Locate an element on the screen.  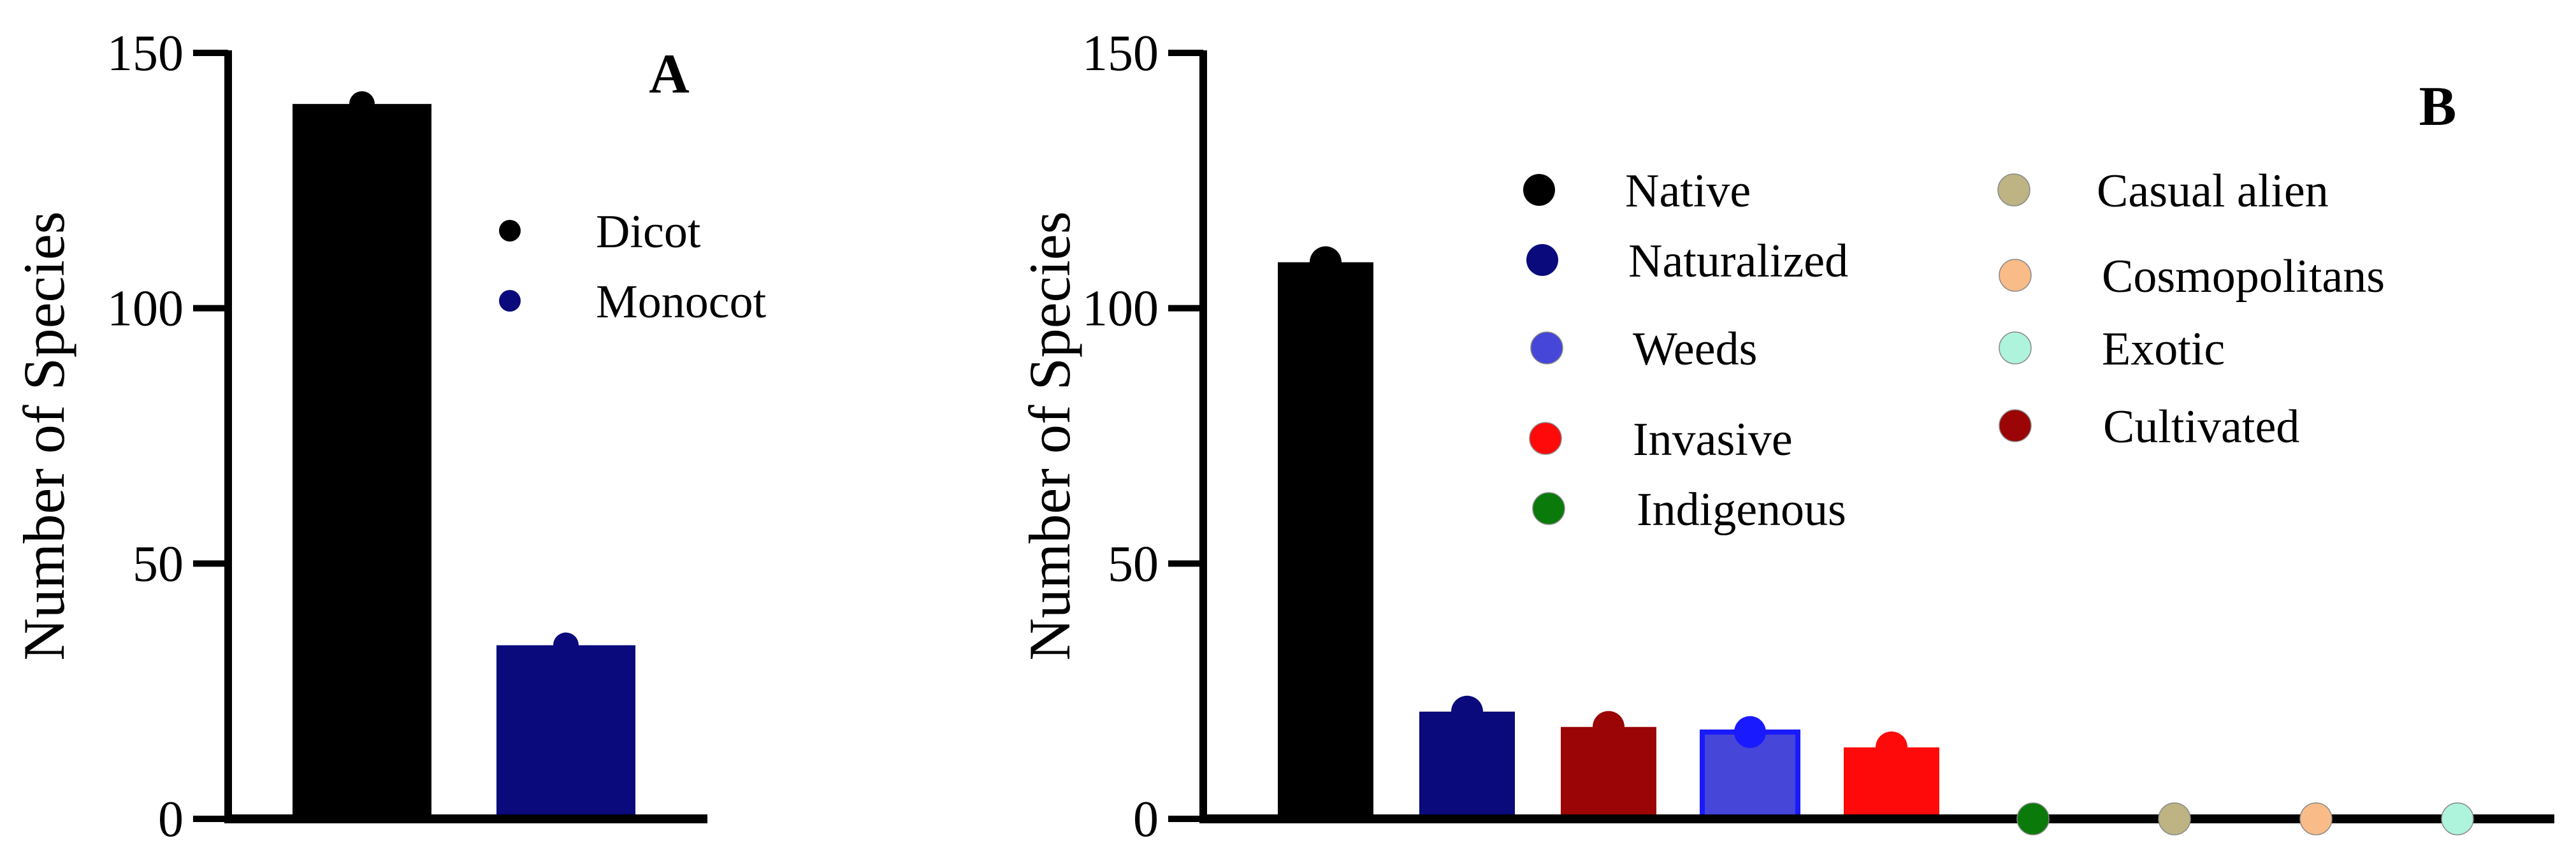
data-point-exotic is located at coordinates (2457, 819).